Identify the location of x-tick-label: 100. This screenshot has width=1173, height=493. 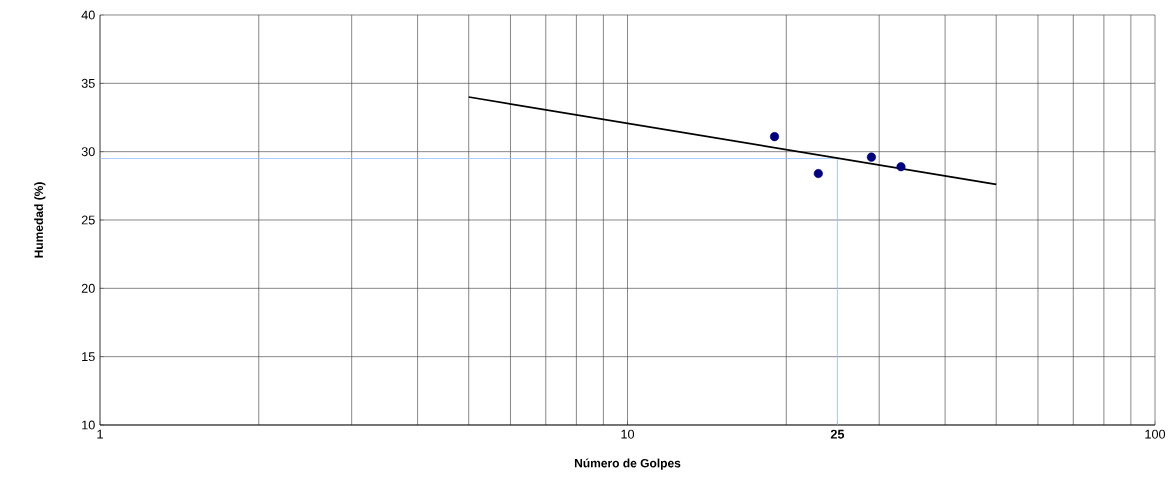
(1155, 434).